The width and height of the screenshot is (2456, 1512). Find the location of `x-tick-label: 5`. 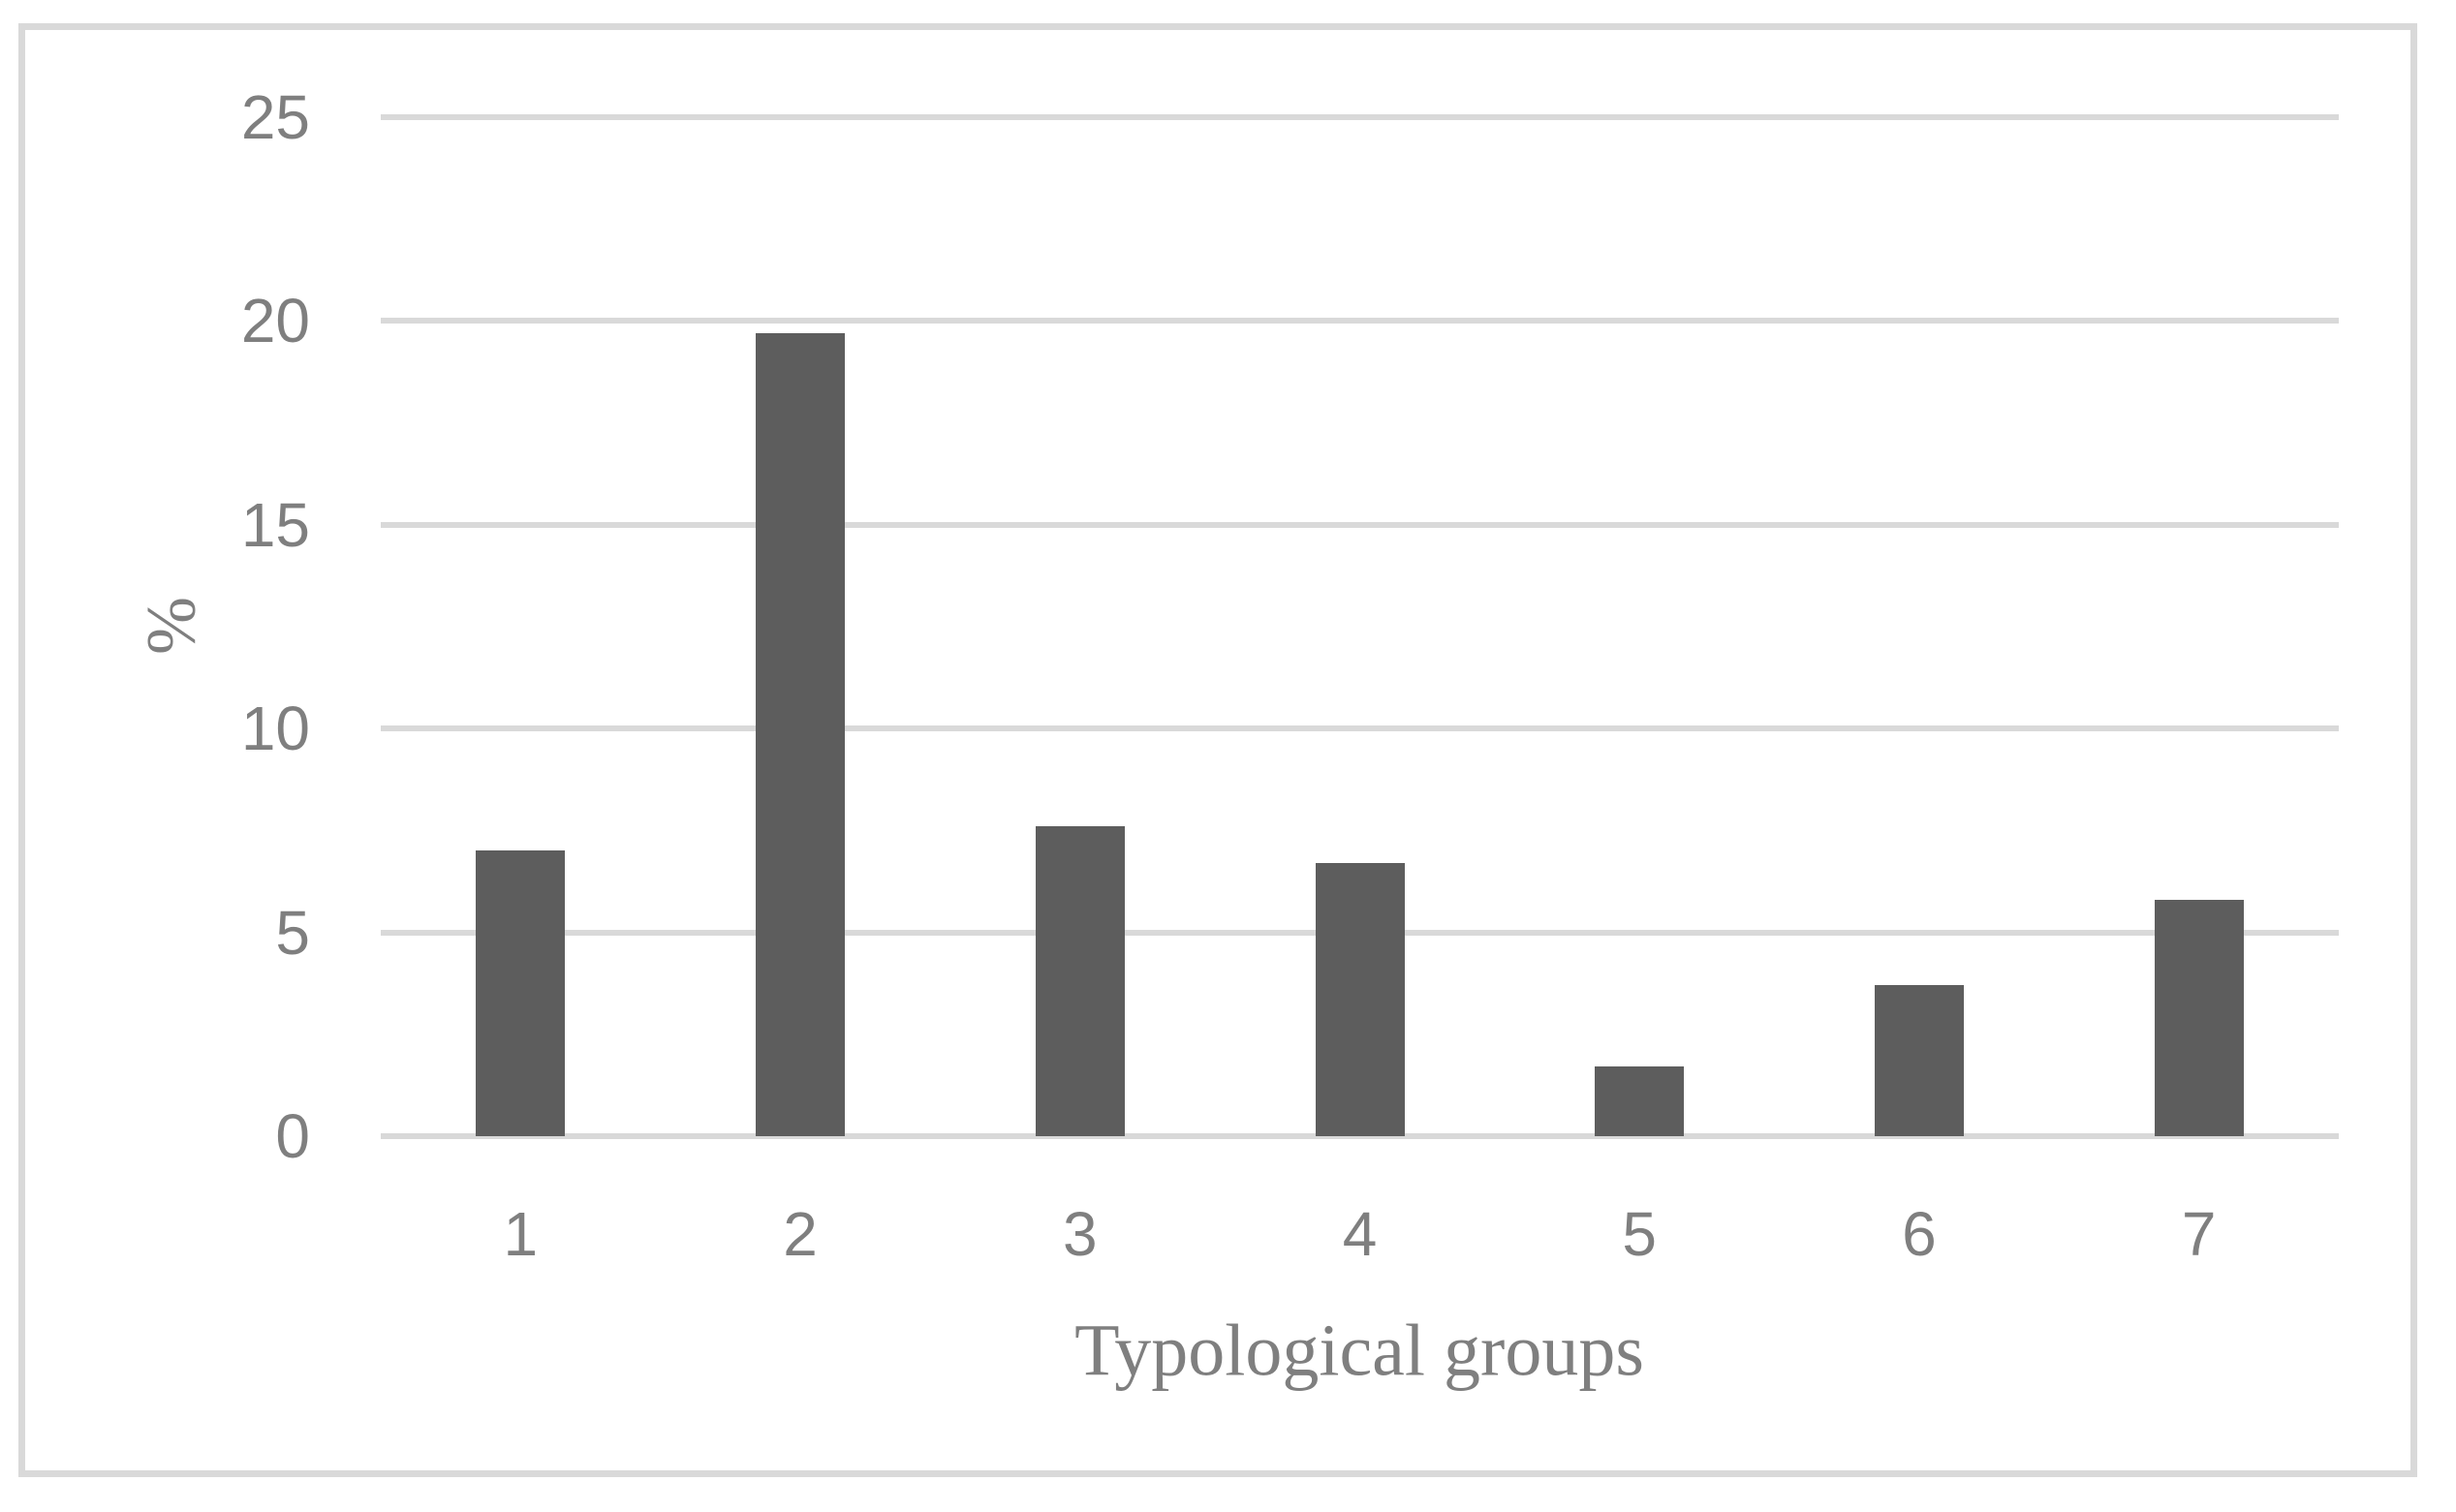

x-tick-label: 5 is located at coordinates (1639, 1234).